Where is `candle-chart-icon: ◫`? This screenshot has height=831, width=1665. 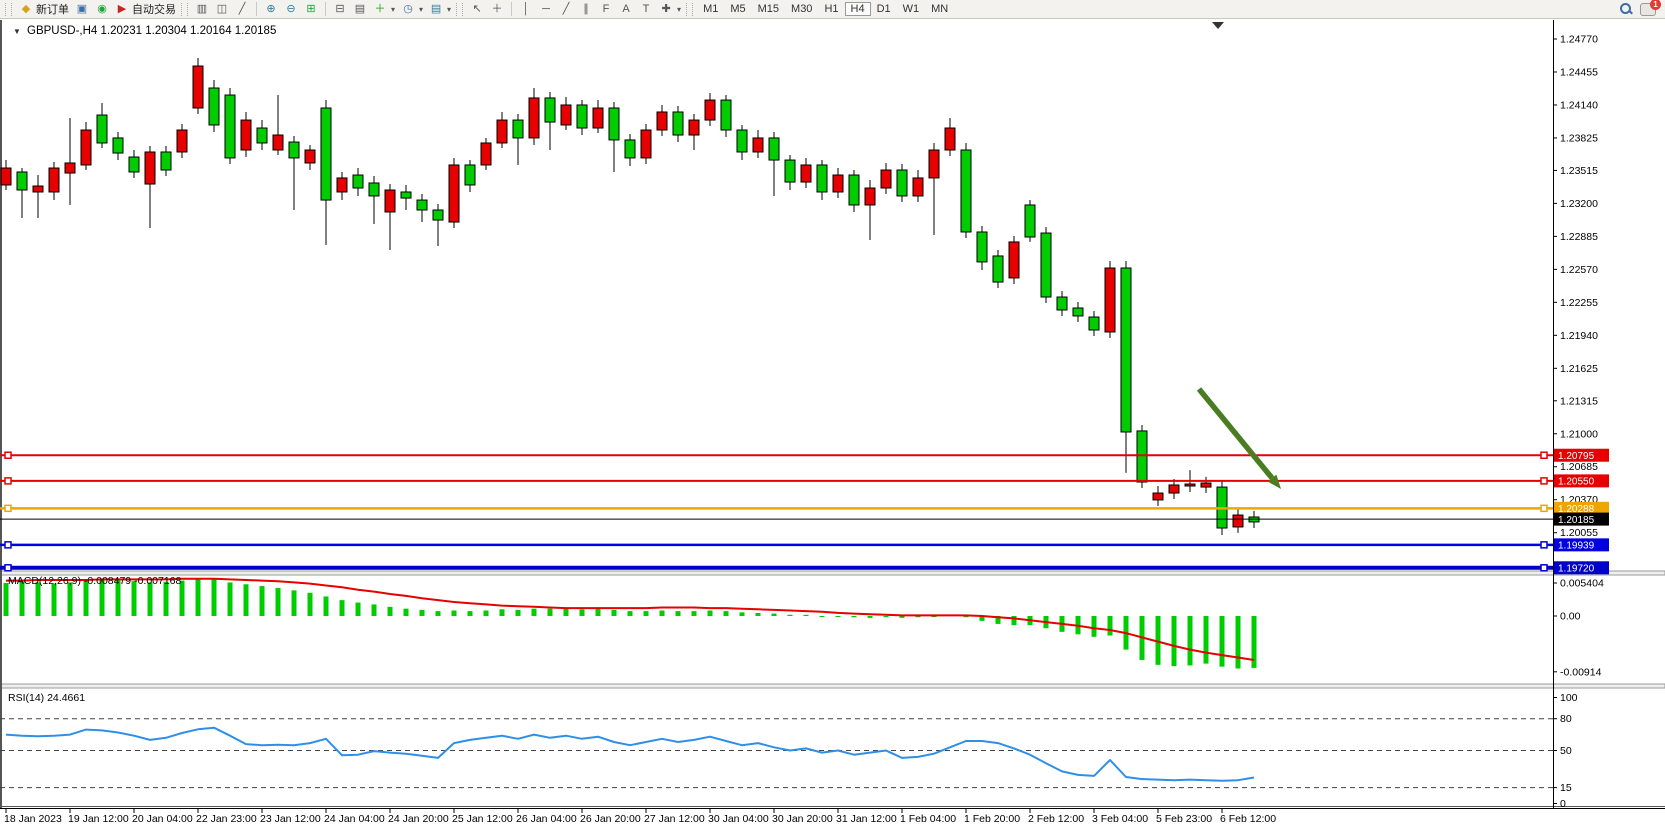 candle-chart-icon: ◫ is located at coordinates (222, 9).